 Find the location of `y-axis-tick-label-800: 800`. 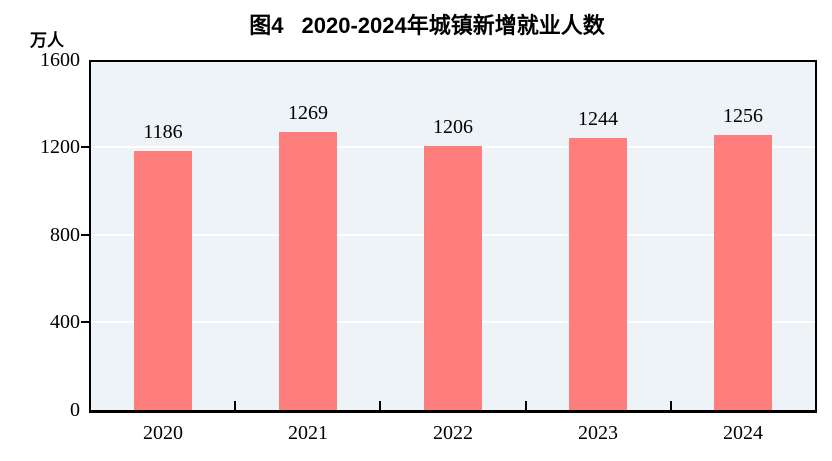

y-axis-tick-label-800: 800 is located at coordinates (65, 235).